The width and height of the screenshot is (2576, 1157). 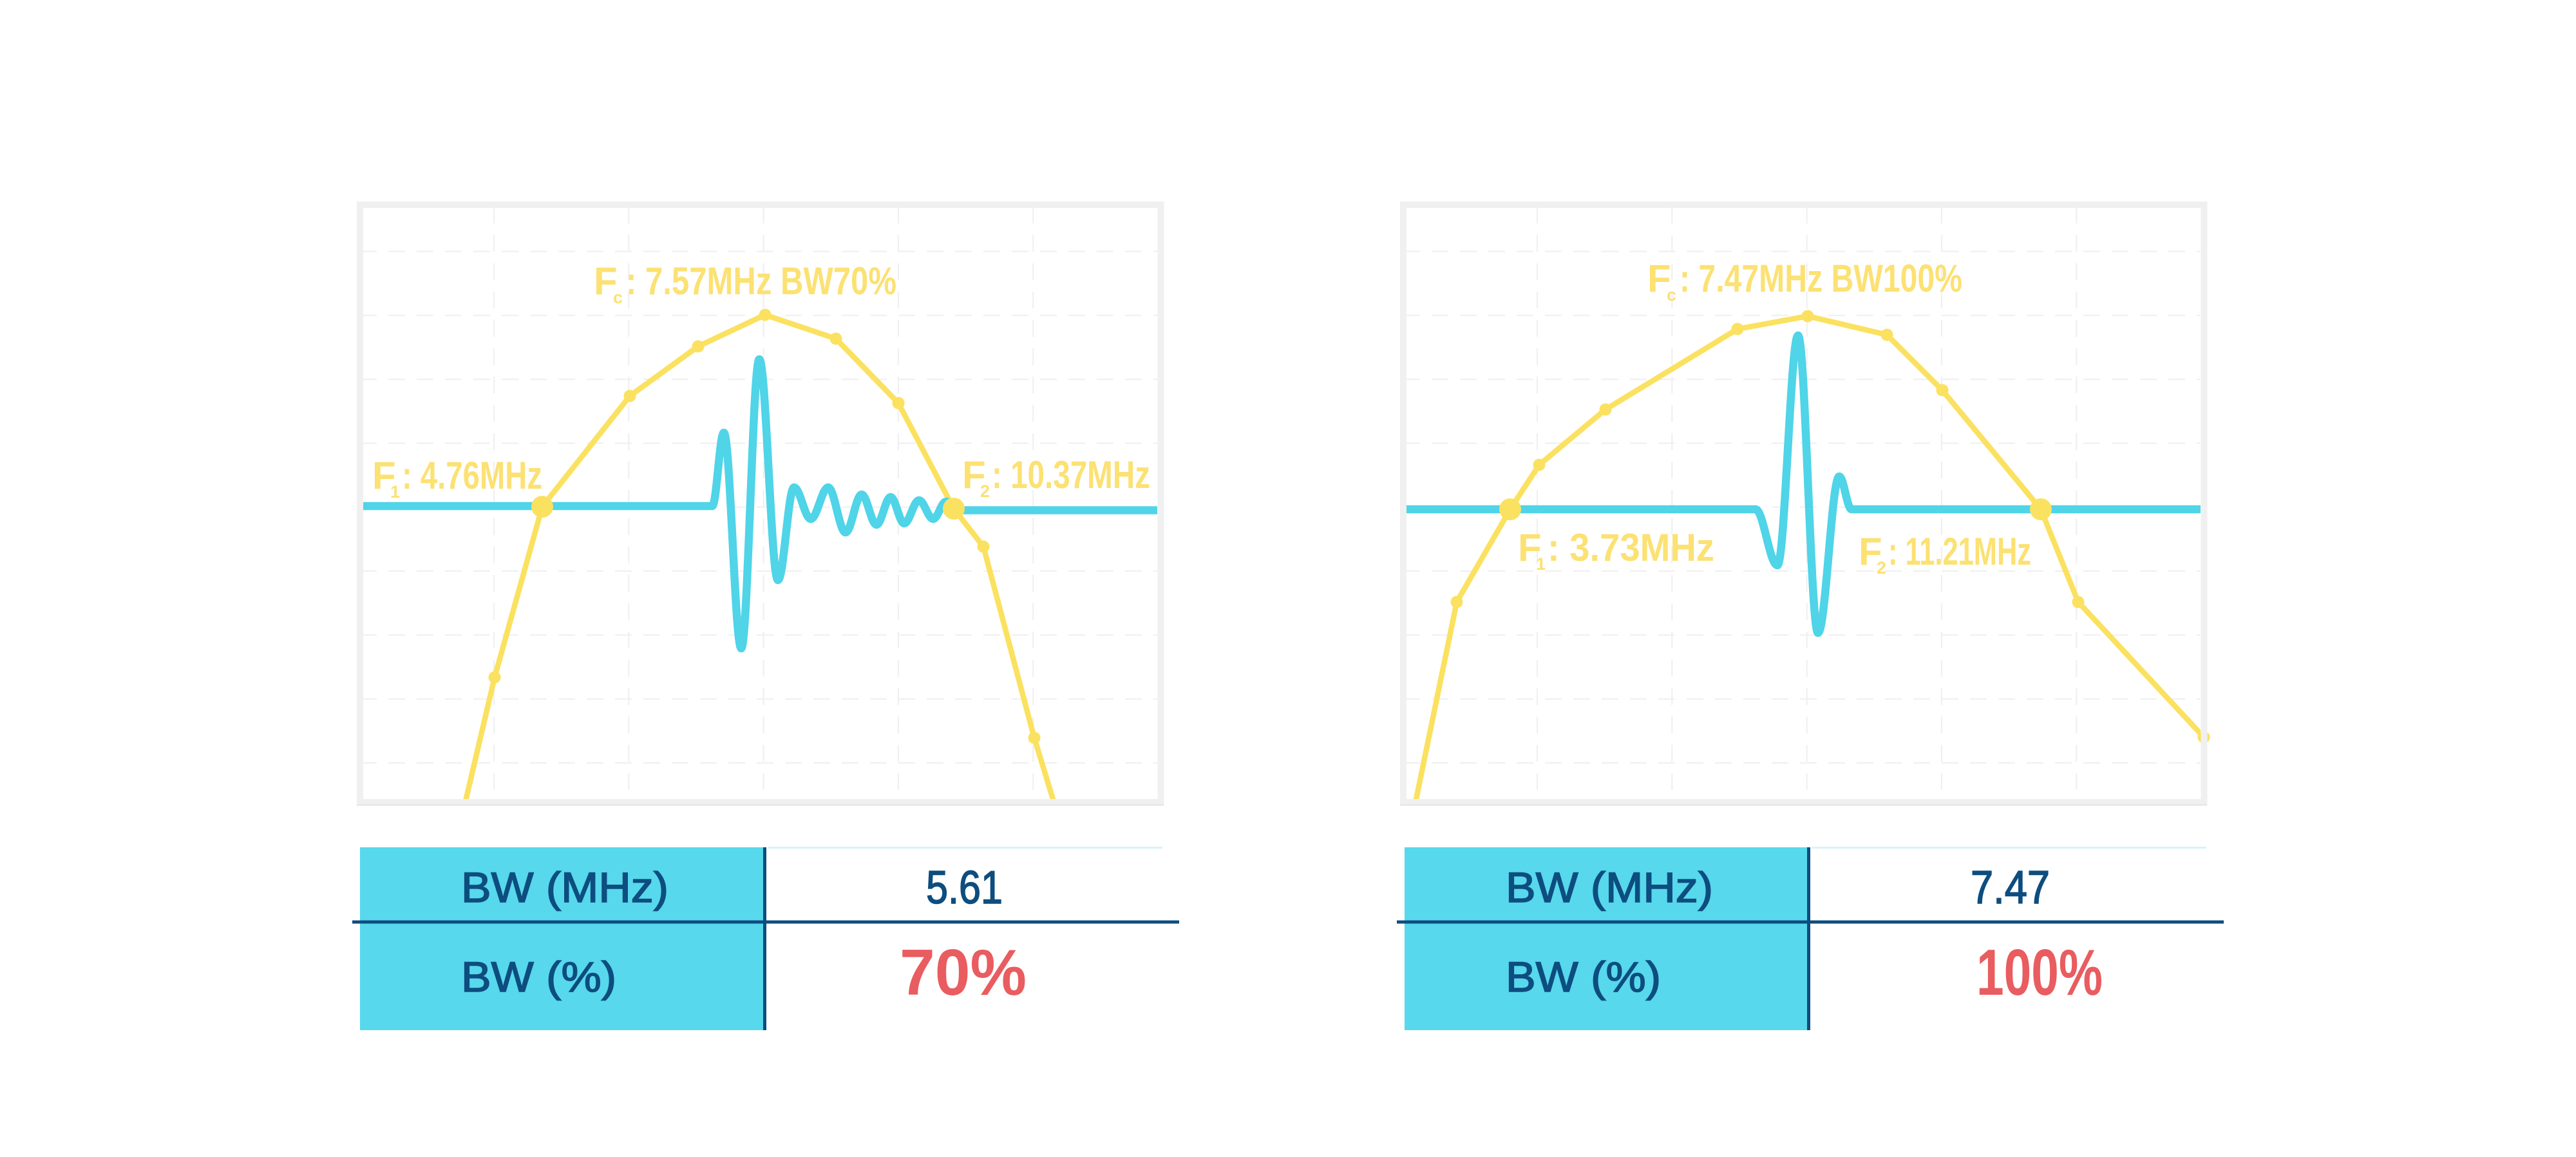 I want to click on svg-text:: 11.21MHz: : 11.21MHz, so click(x=1960, y=551).